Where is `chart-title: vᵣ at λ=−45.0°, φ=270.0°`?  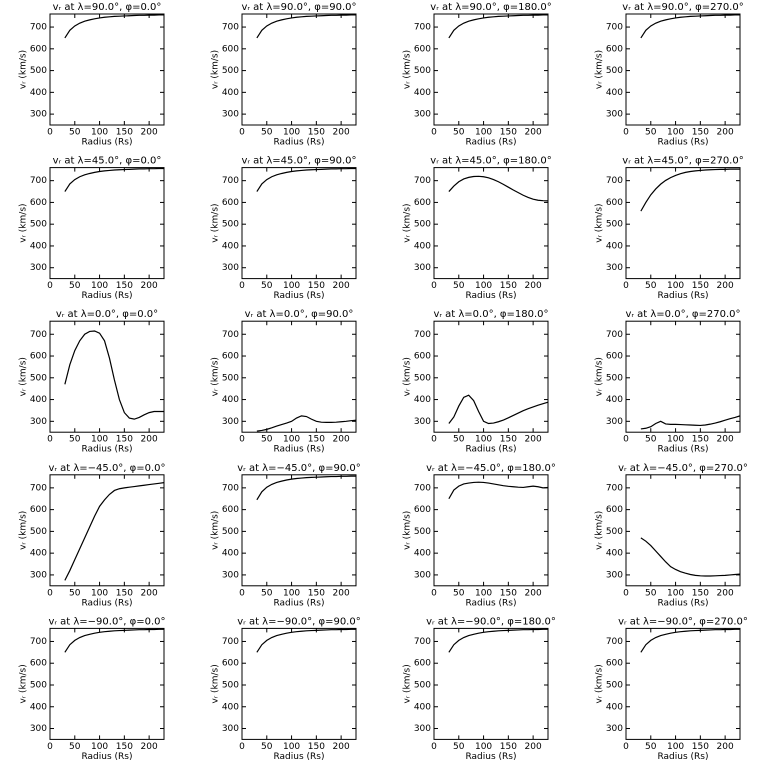 chart-title: vᵣ at λ=−45.0°, φ=270.0° is located at coordinates (683, 468).